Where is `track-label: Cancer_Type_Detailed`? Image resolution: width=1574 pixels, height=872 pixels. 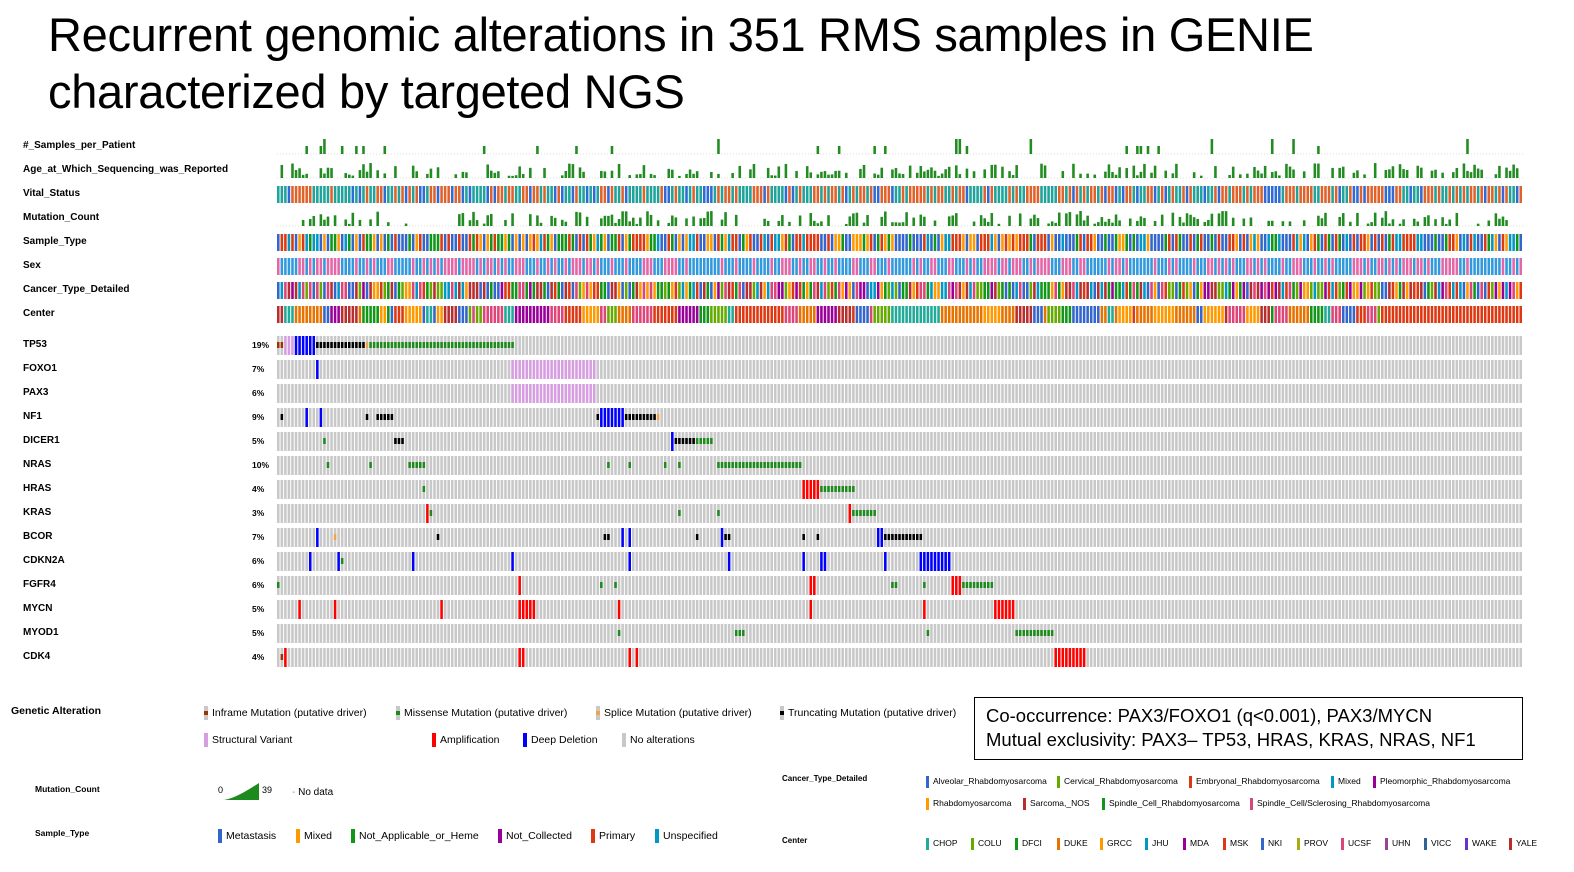
track-label: Cancer_Type_Detailed is located at coordinates (76, 289).